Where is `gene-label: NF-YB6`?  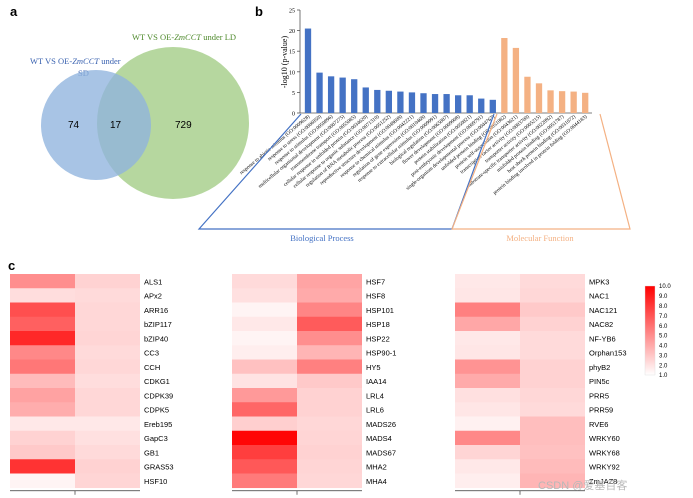
gene-label: NF-YB6 is located at coordinates (602, 338).